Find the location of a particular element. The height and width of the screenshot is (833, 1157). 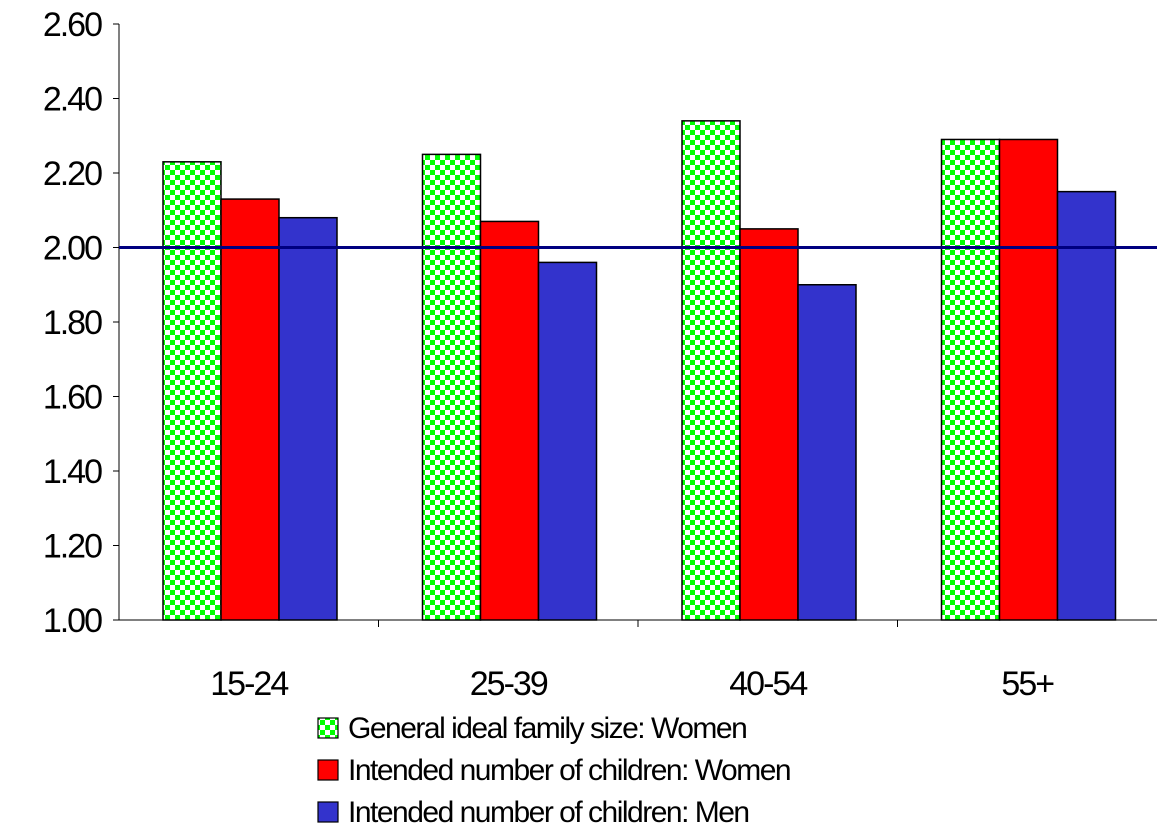

bar-55+-series-3 is located at coordinates (1086, 405).